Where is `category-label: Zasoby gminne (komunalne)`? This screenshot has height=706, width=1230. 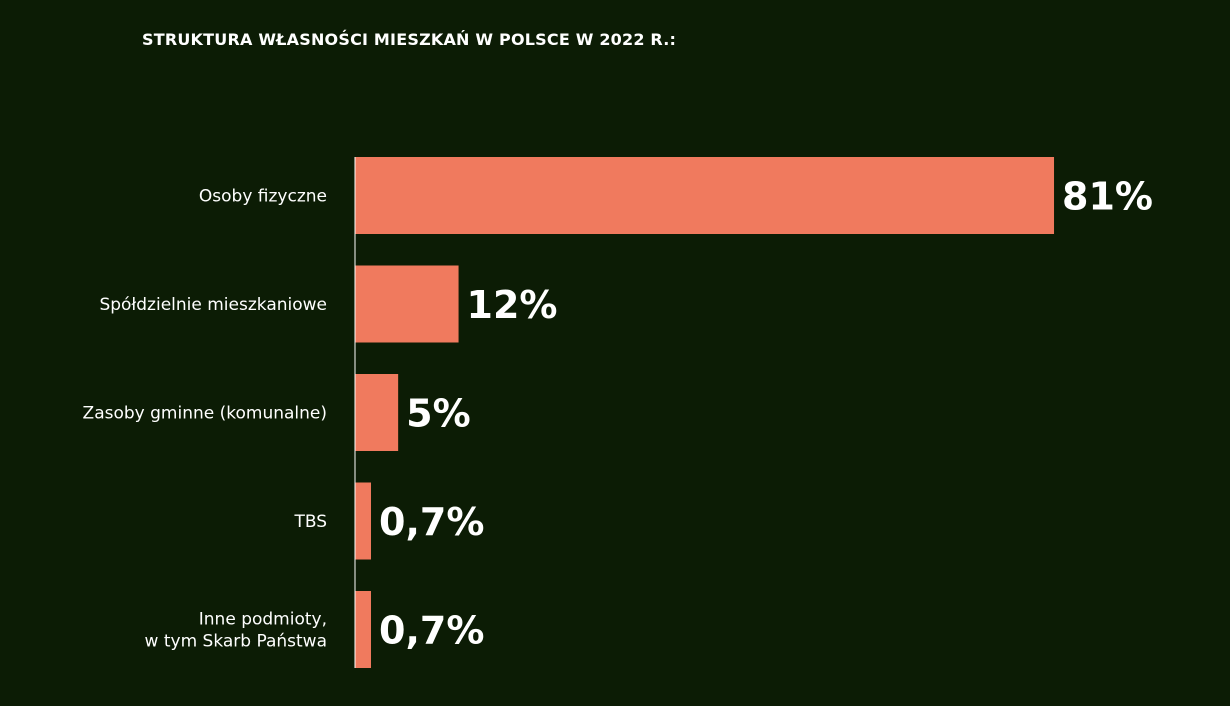 category-label: Zasoby gminne (komunalne) is located at coordinates (205, 414).